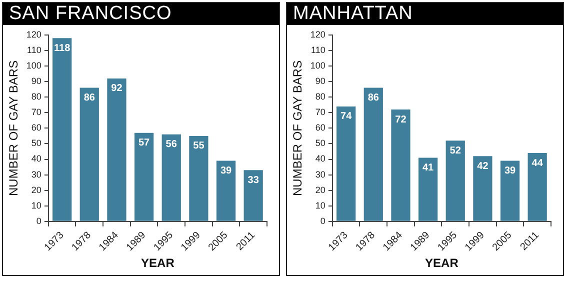 The image size is (568, 290). Describe the element at coordinates (117, 88) in the screenshot. I see `data-label: 92` at that location.